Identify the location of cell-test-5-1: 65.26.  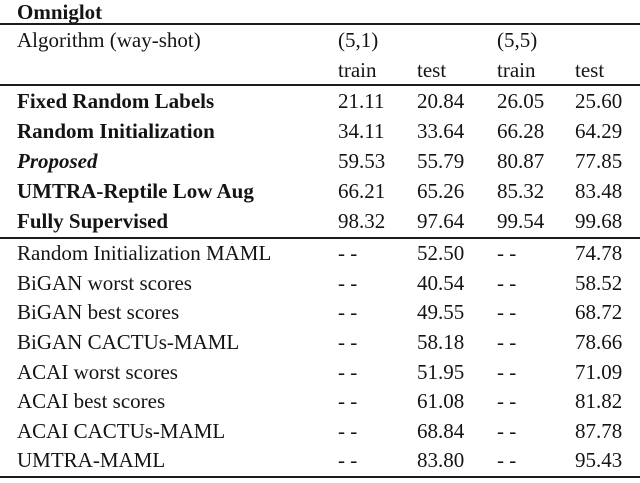
(441, 191).